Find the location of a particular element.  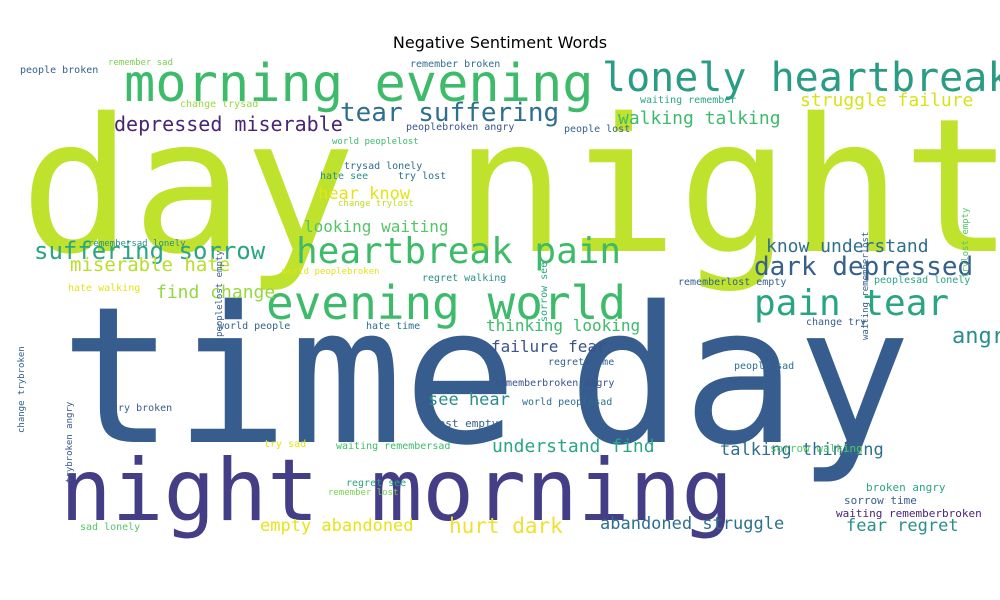

cloud-word: world people is located at coordinates (254, 326).